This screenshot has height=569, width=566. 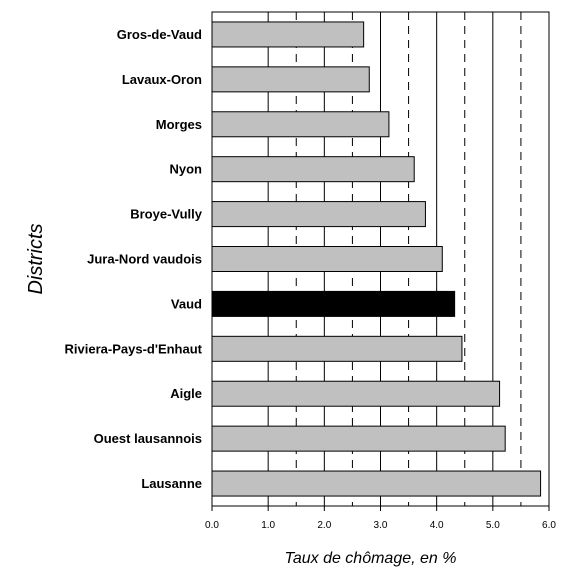 What do you see at coordinates (268, 525) in the screenshot?
I see `x-tick-label: 1.0` at bounding box center [268, 525].